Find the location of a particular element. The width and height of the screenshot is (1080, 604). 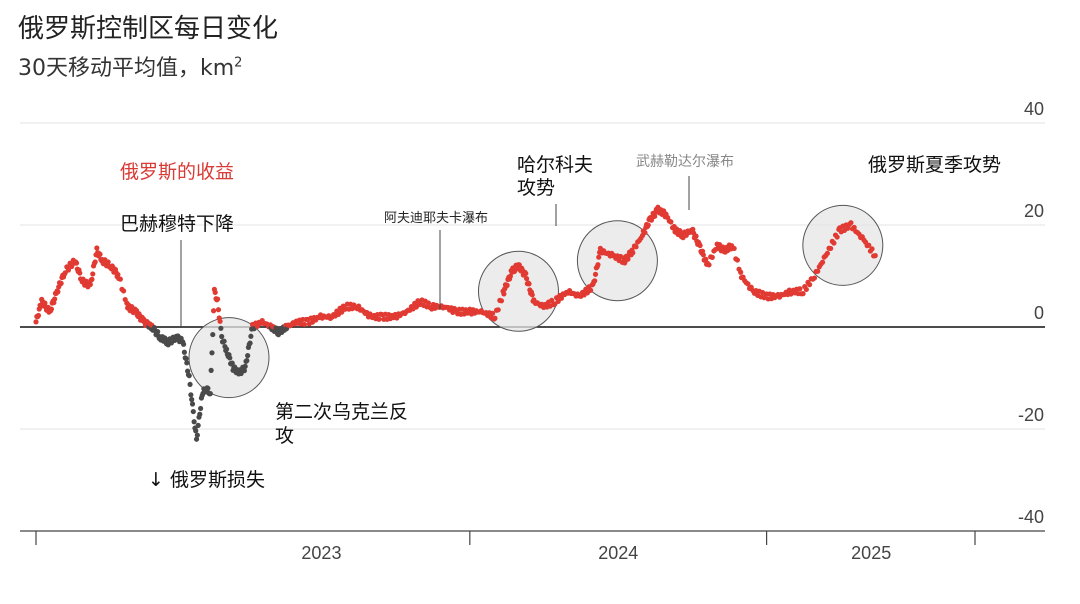

chart-subtitle: 30天移动平均值，km2 is located at coordinates (130, 66).